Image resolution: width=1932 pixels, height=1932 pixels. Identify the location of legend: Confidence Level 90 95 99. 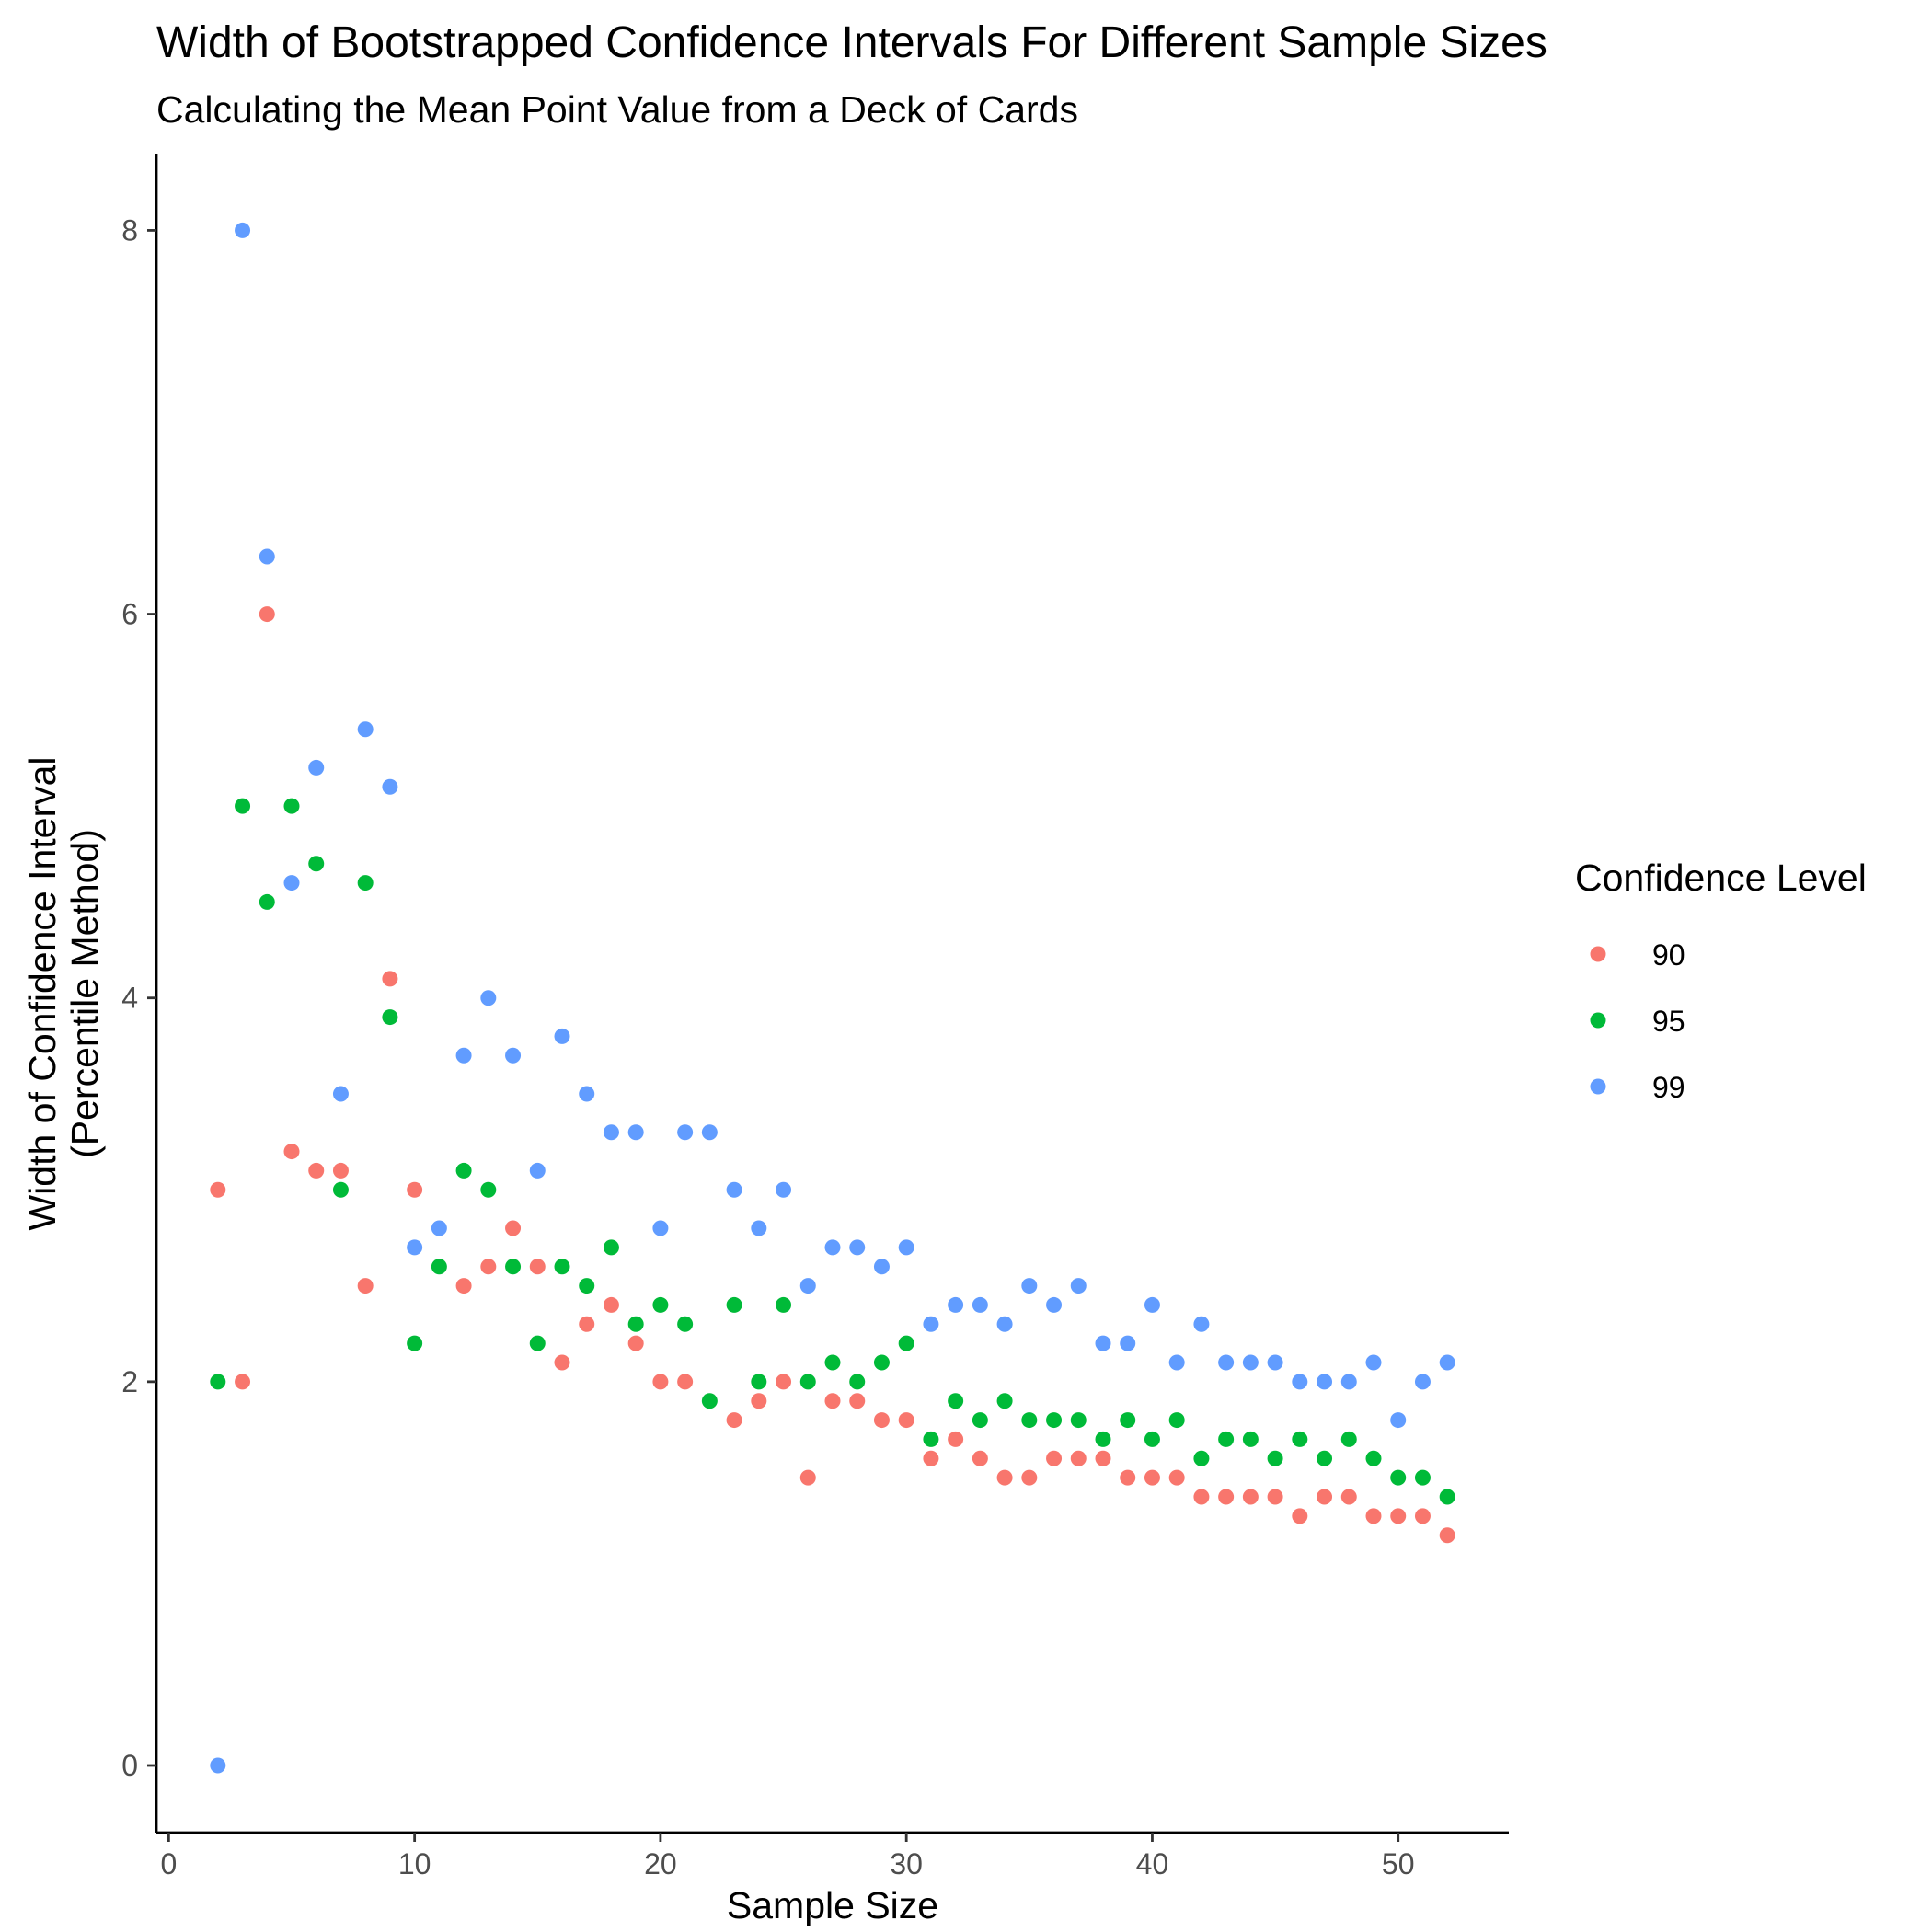
(1721, 980).